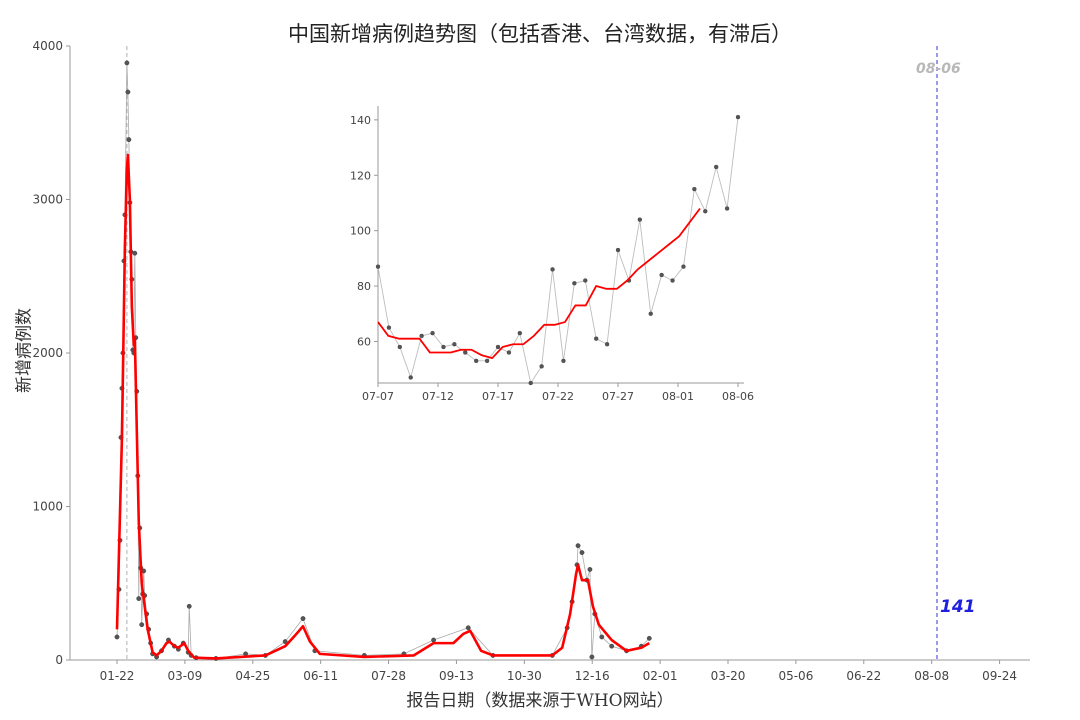 Image resolution: width=1080 pixels, height=720 pixels. Describe the element at coordinates (931, 676) in the screenshot. I see `x-tick-label: 08-08` at that location.